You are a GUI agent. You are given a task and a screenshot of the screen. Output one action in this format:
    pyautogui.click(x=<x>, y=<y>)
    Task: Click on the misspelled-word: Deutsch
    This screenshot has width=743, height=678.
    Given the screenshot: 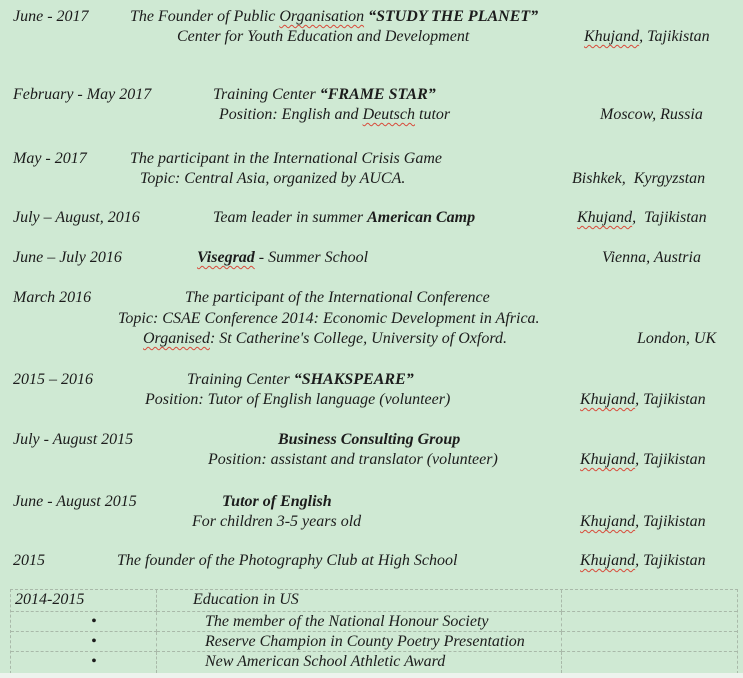 What is the action you would take?
    pyautogui.click(x=388, y=114)
    